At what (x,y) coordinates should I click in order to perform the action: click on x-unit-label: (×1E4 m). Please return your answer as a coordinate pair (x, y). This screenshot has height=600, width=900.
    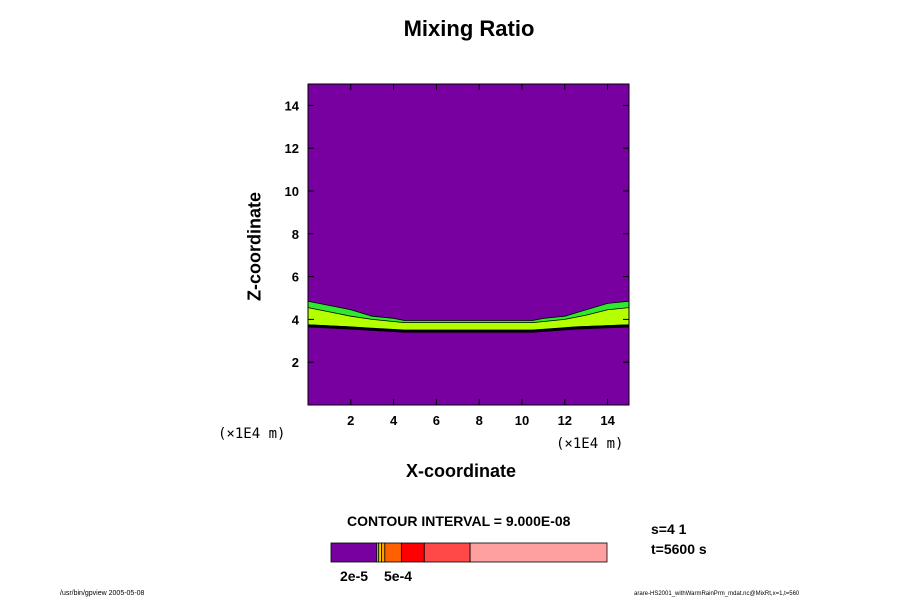
    Looking at the image, I should click on (590, 444).